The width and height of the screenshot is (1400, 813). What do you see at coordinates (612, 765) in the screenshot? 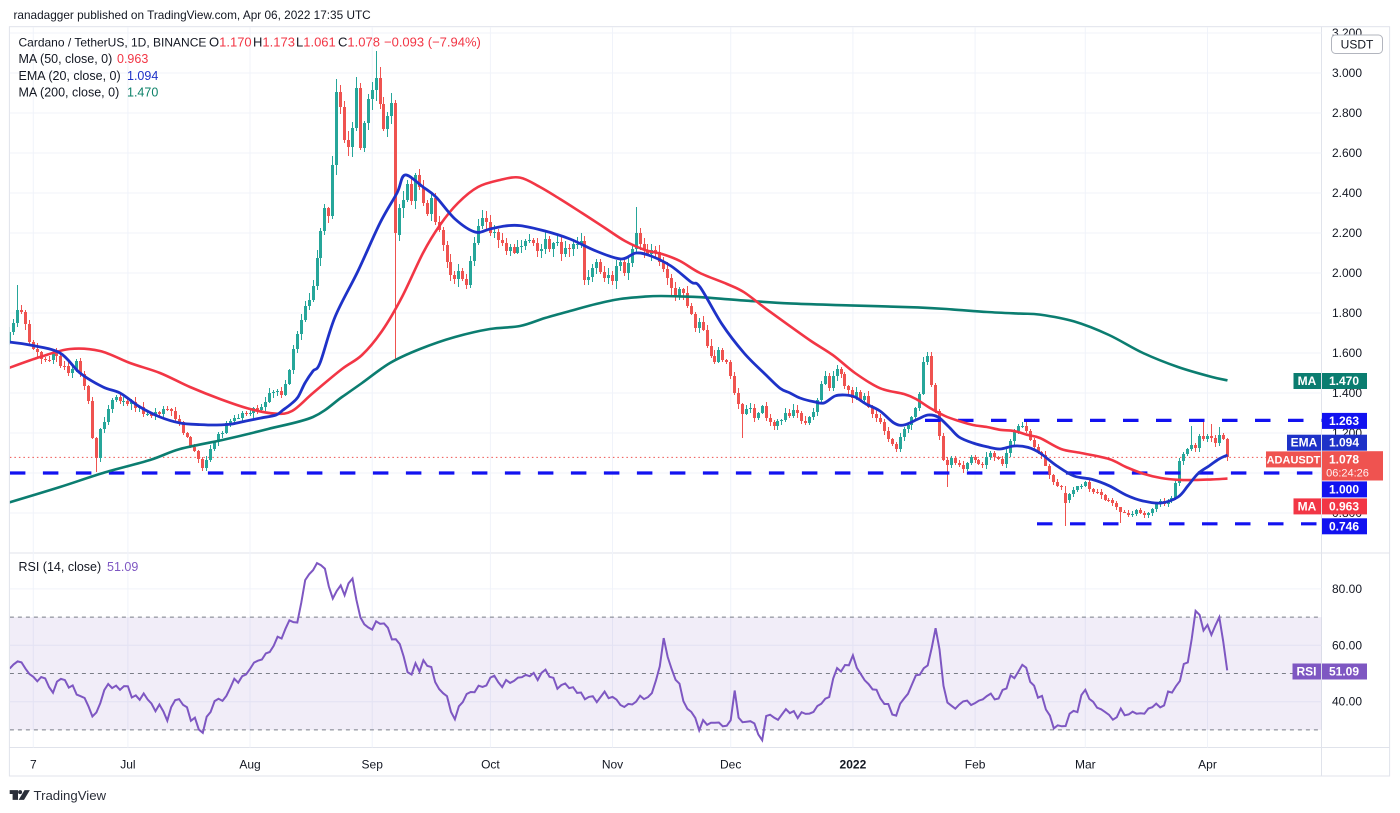
I see `svg-text: Nov` at bounding box center [612, 765].